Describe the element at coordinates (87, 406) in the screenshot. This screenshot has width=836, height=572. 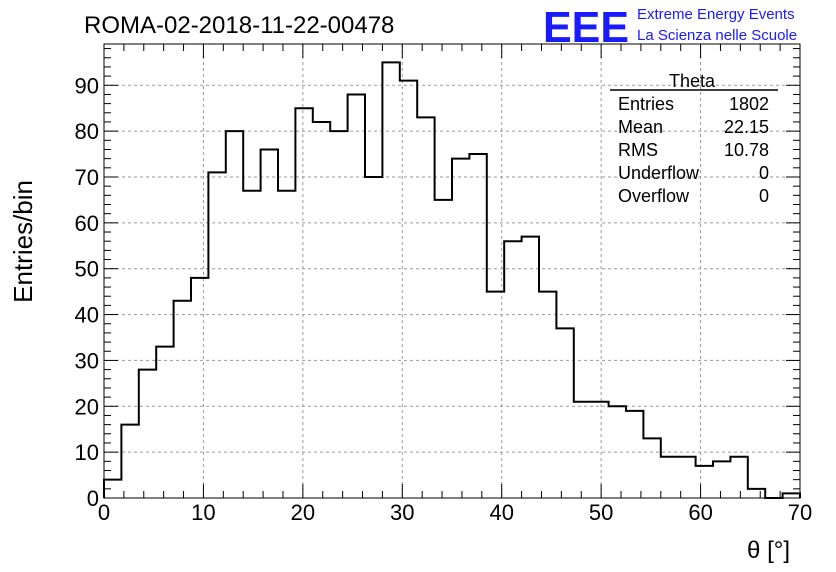
I see `y-tick-label: 20` at that location.